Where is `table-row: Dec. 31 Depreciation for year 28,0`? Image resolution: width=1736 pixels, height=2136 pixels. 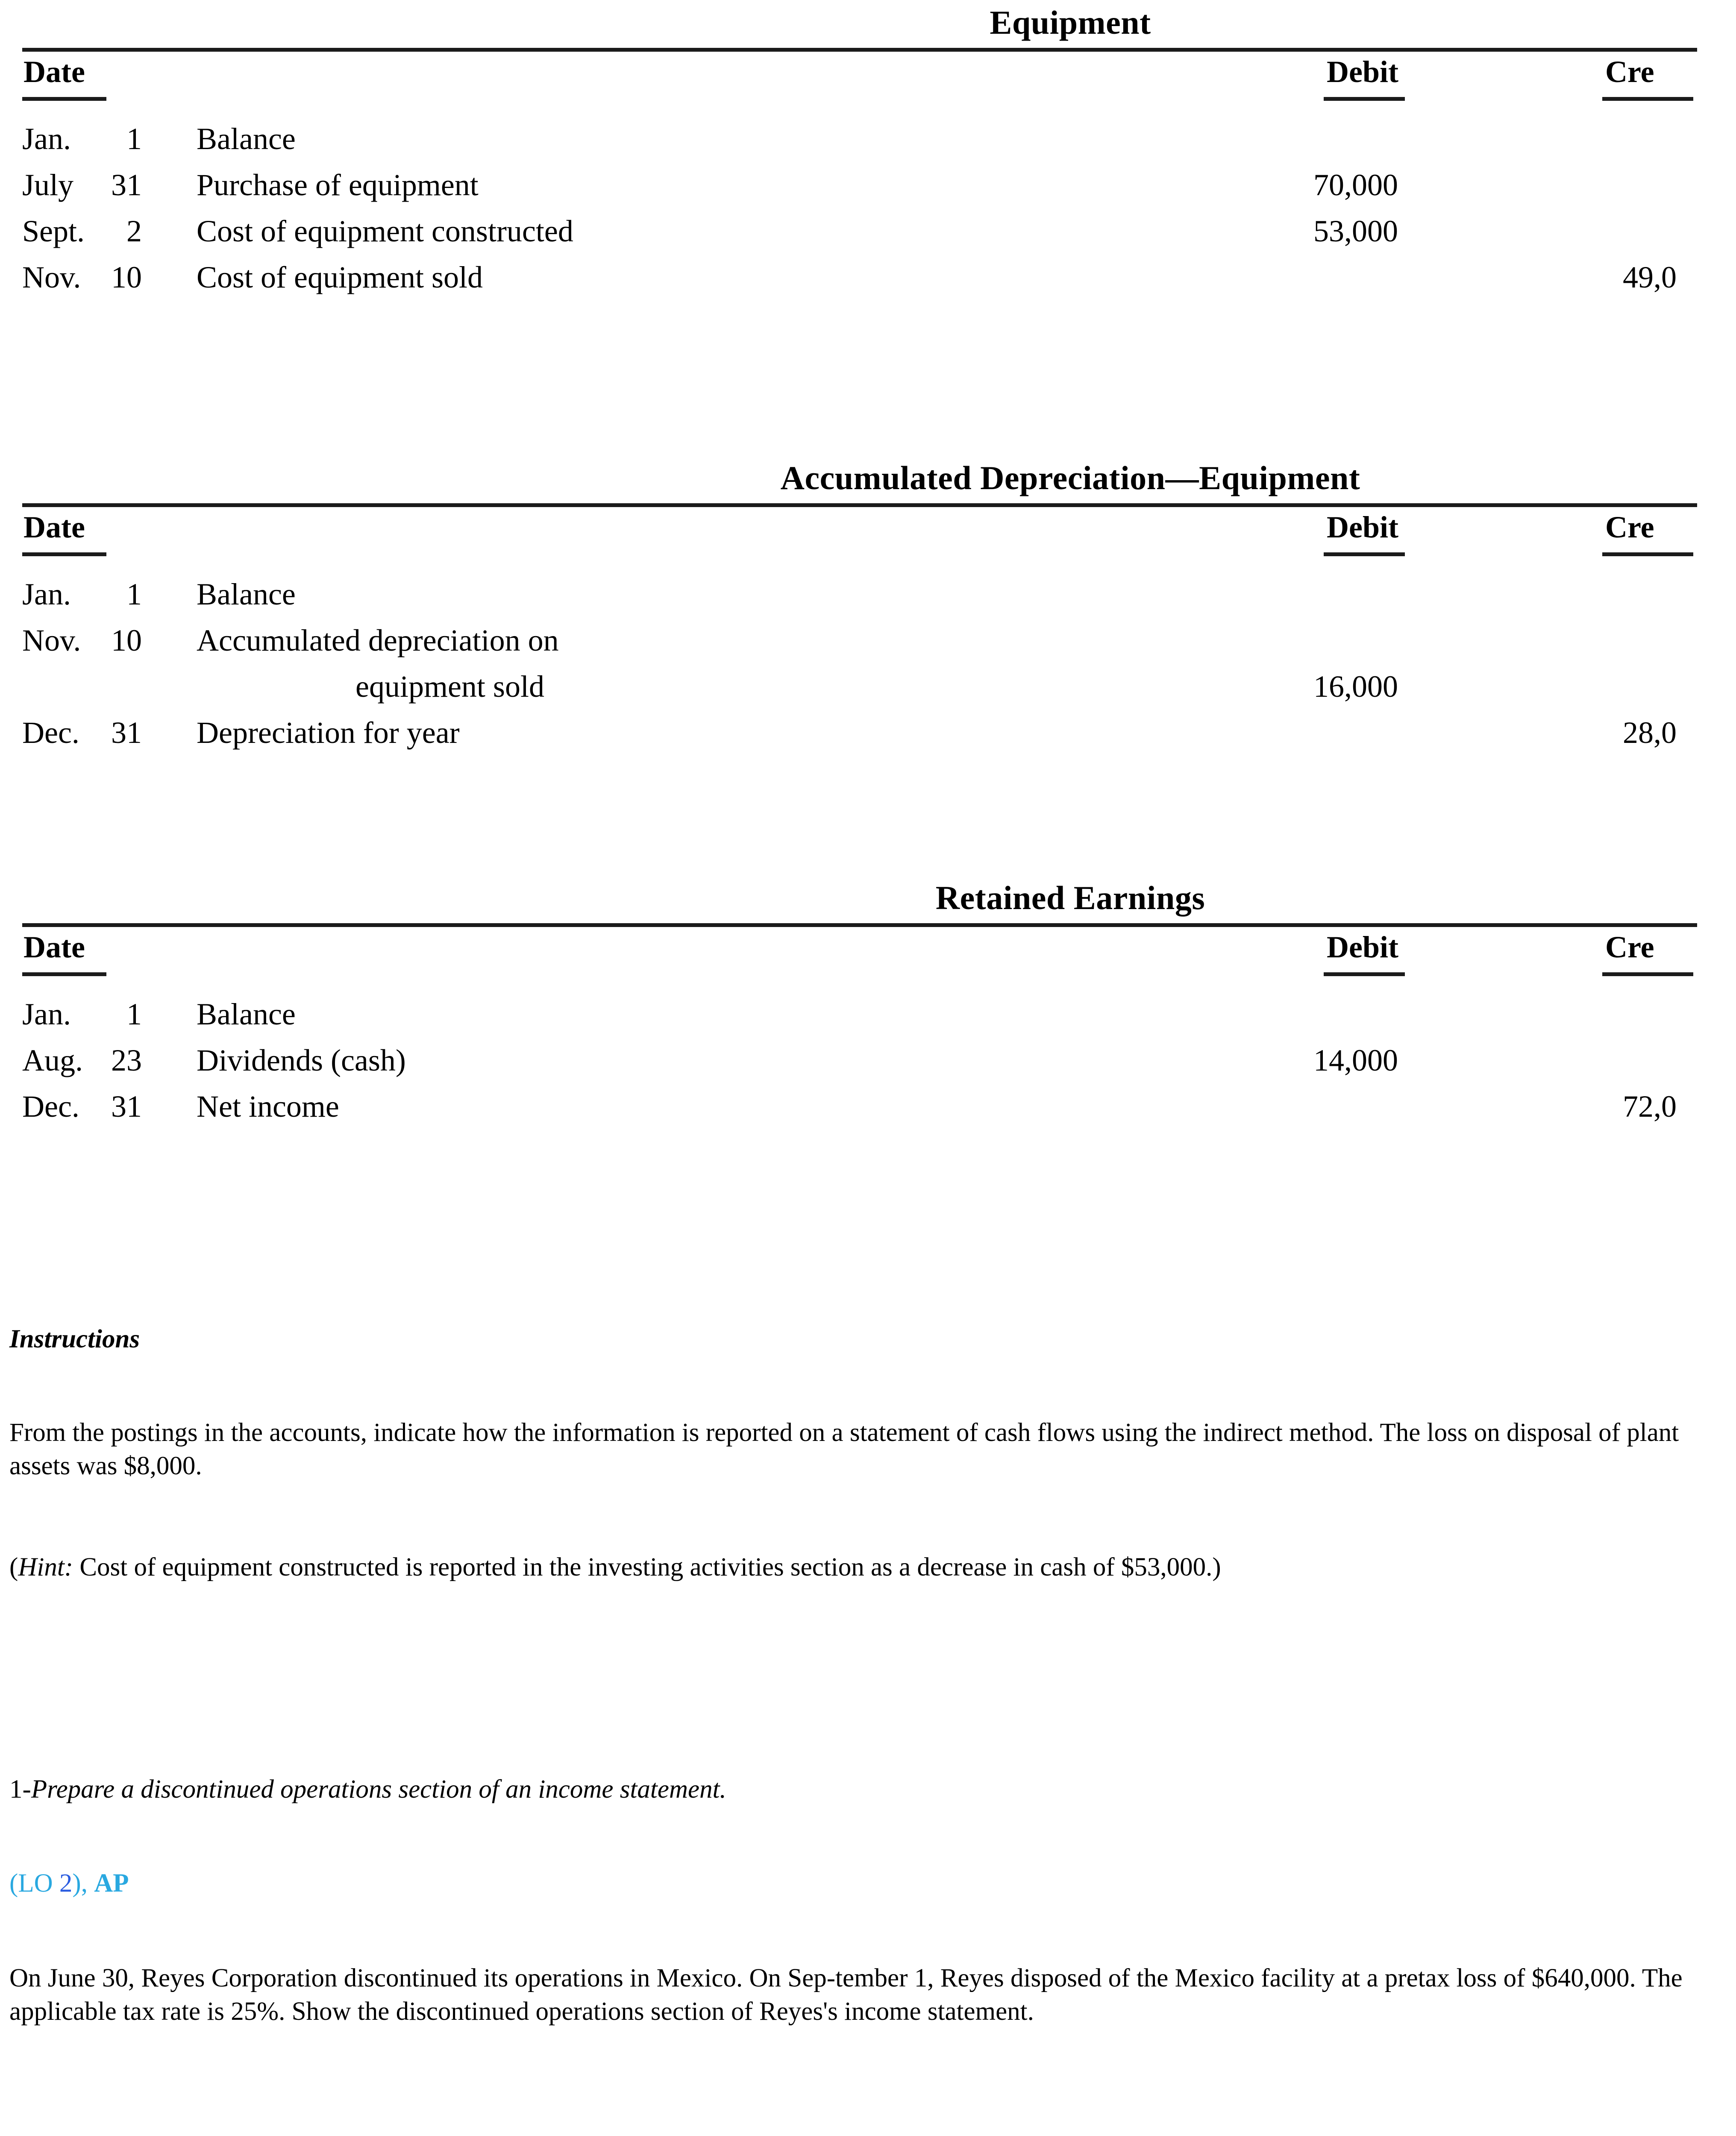
table-row: Dec. 31 Depreciation for year 28,0 is located at coordinates (868, 733).